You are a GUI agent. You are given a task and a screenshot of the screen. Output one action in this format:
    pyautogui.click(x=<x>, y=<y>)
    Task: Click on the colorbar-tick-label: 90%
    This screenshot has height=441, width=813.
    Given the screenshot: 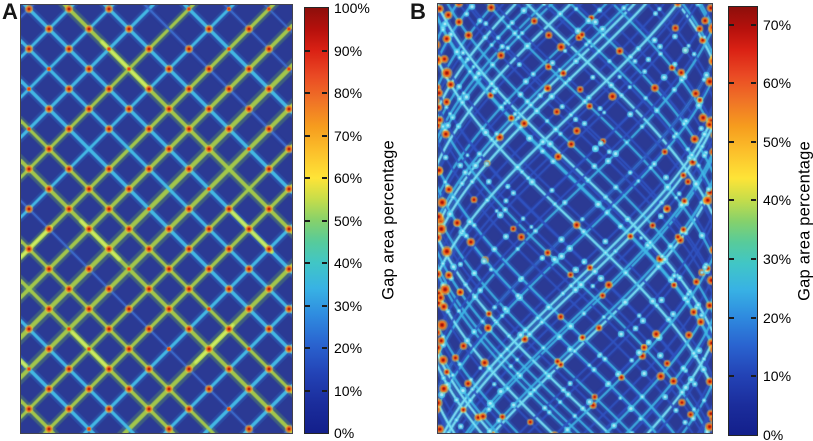 What is the action you would take?
    pyautogui.click(x=348, y=50)
    